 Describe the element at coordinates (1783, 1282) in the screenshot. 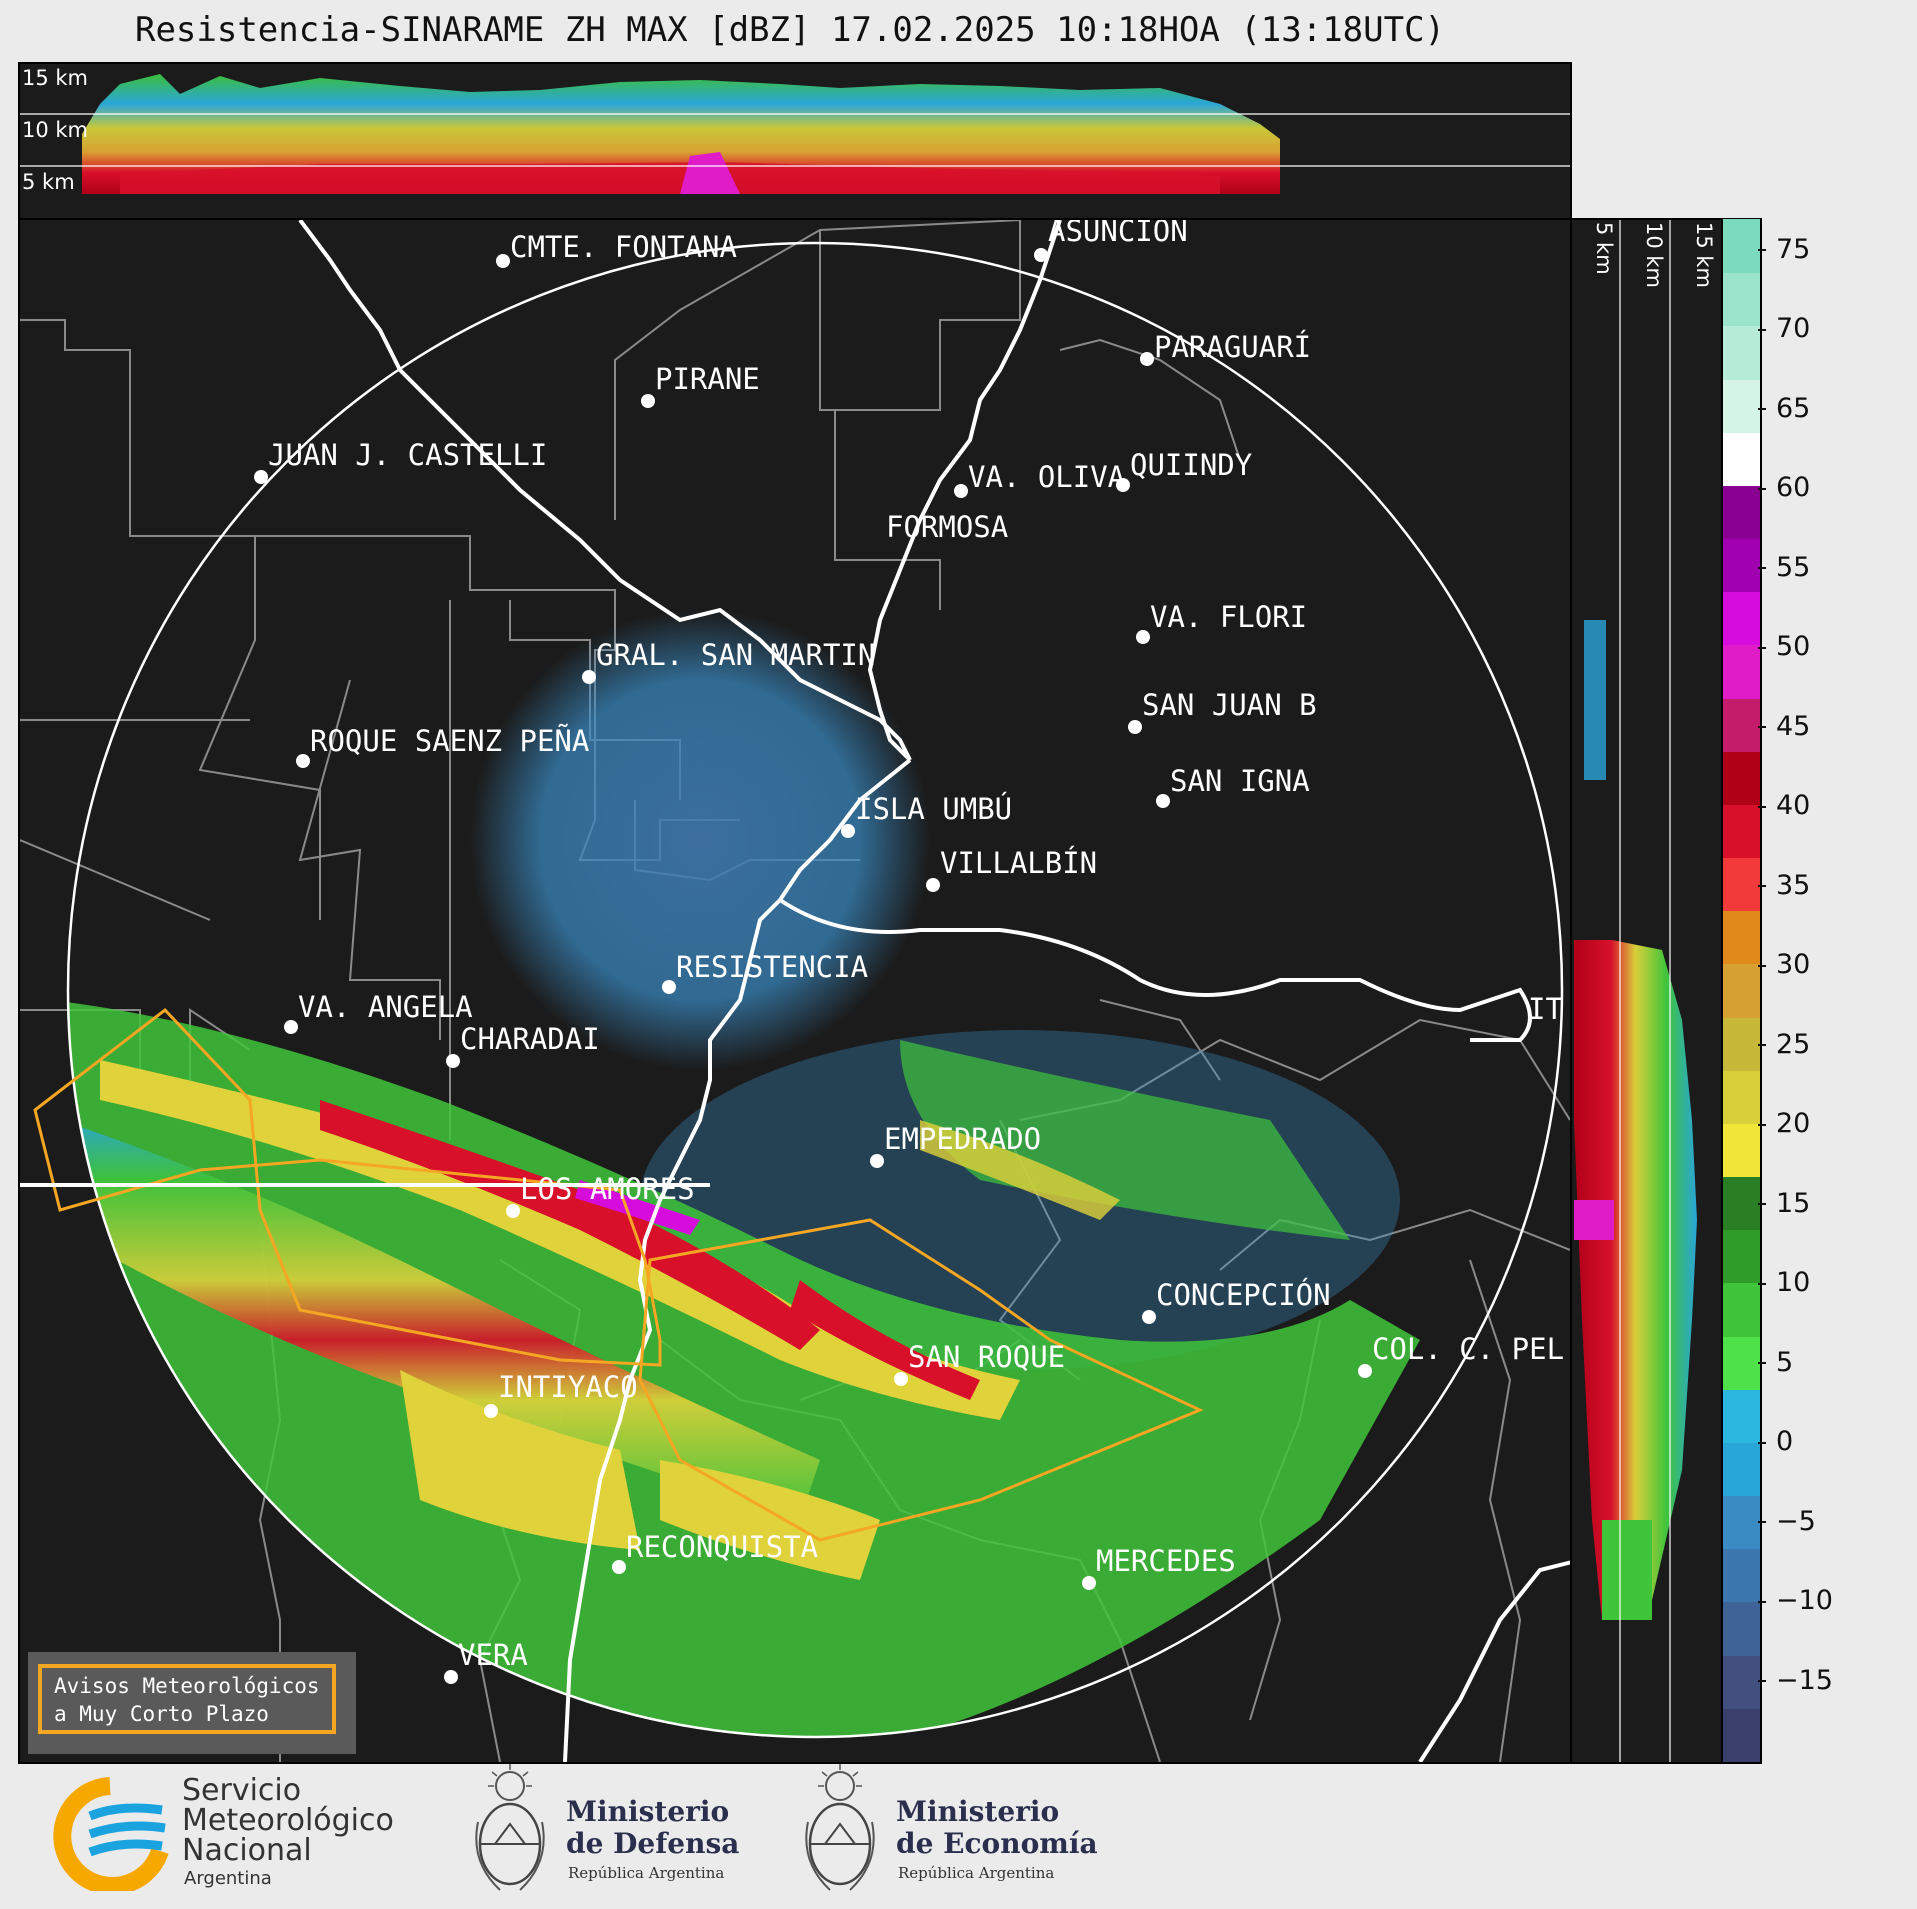

I see `colorbar-tick-label: 10` at that location.